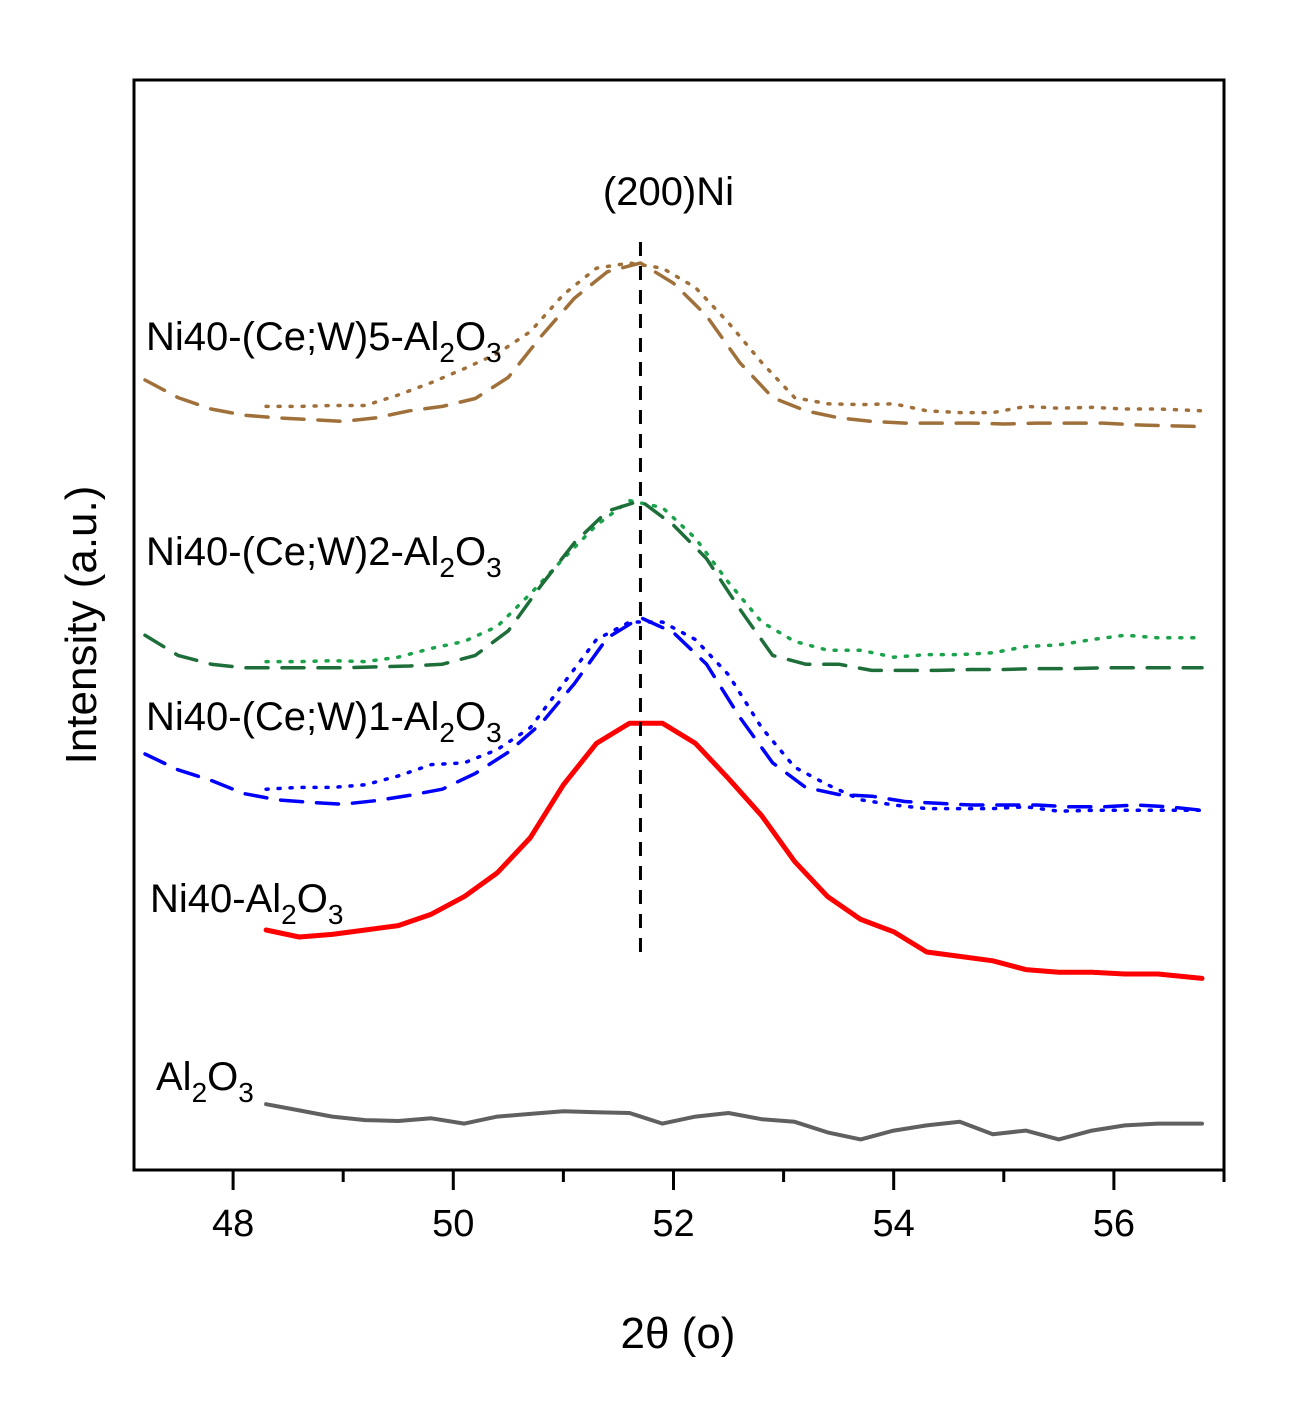  I want to click on x-tick-label-48: 48, so click(233, 1224).